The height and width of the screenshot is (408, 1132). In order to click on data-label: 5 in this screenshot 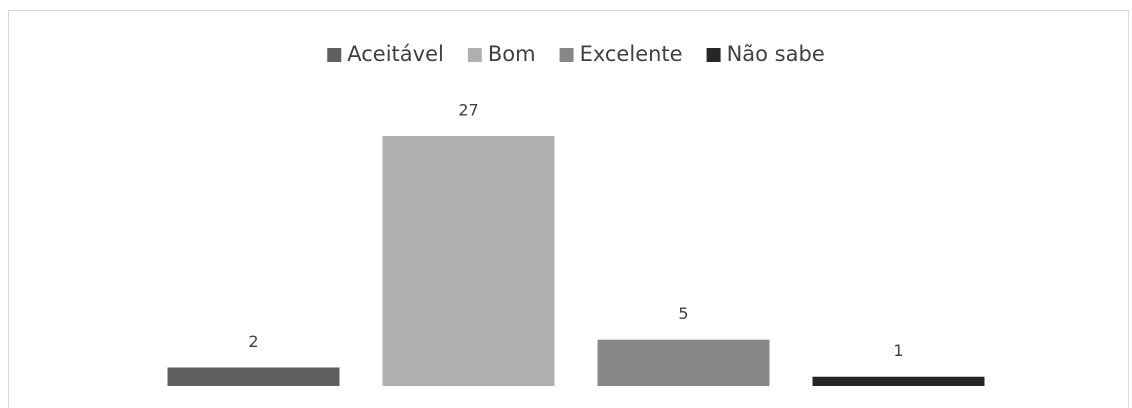, I will do `click(683, 313)`.